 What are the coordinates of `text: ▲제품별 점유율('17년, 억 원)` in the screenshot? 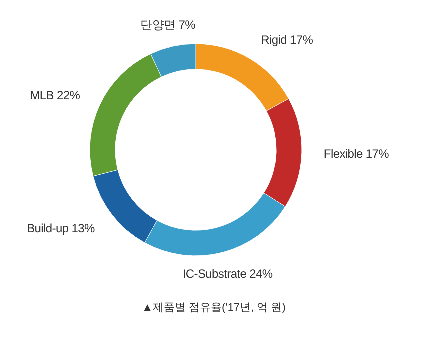 It's located at (214, 308).